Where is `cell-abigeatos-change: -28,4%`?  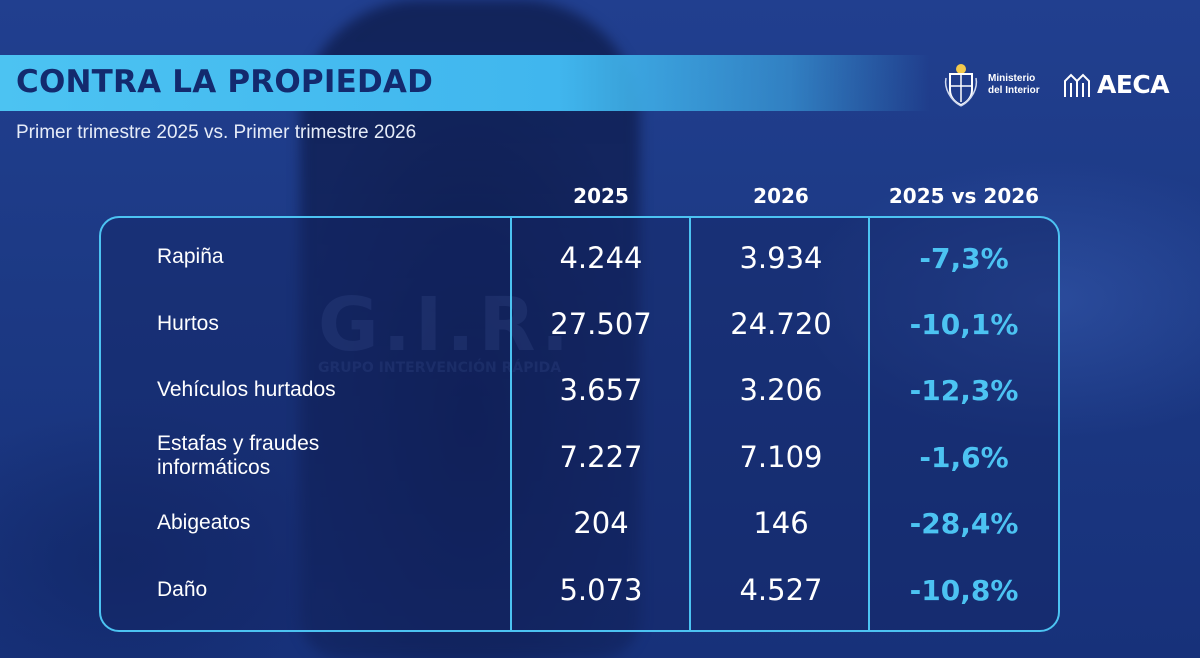
cell-abigeatos-change: -28,4% is located at coordinates (964, 523).